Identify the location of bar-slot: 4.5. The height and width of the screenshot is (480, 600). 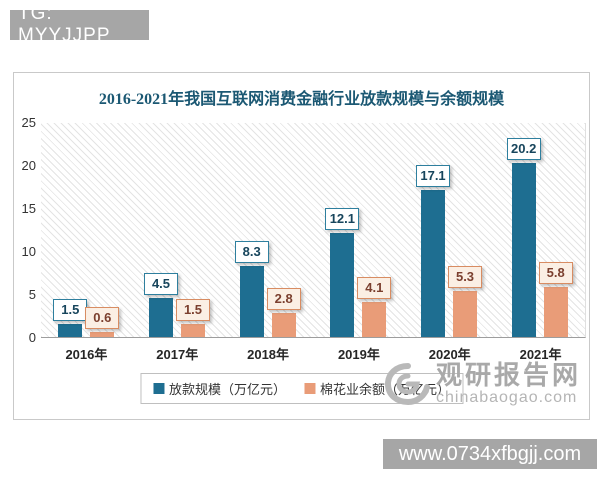
(161, 305).